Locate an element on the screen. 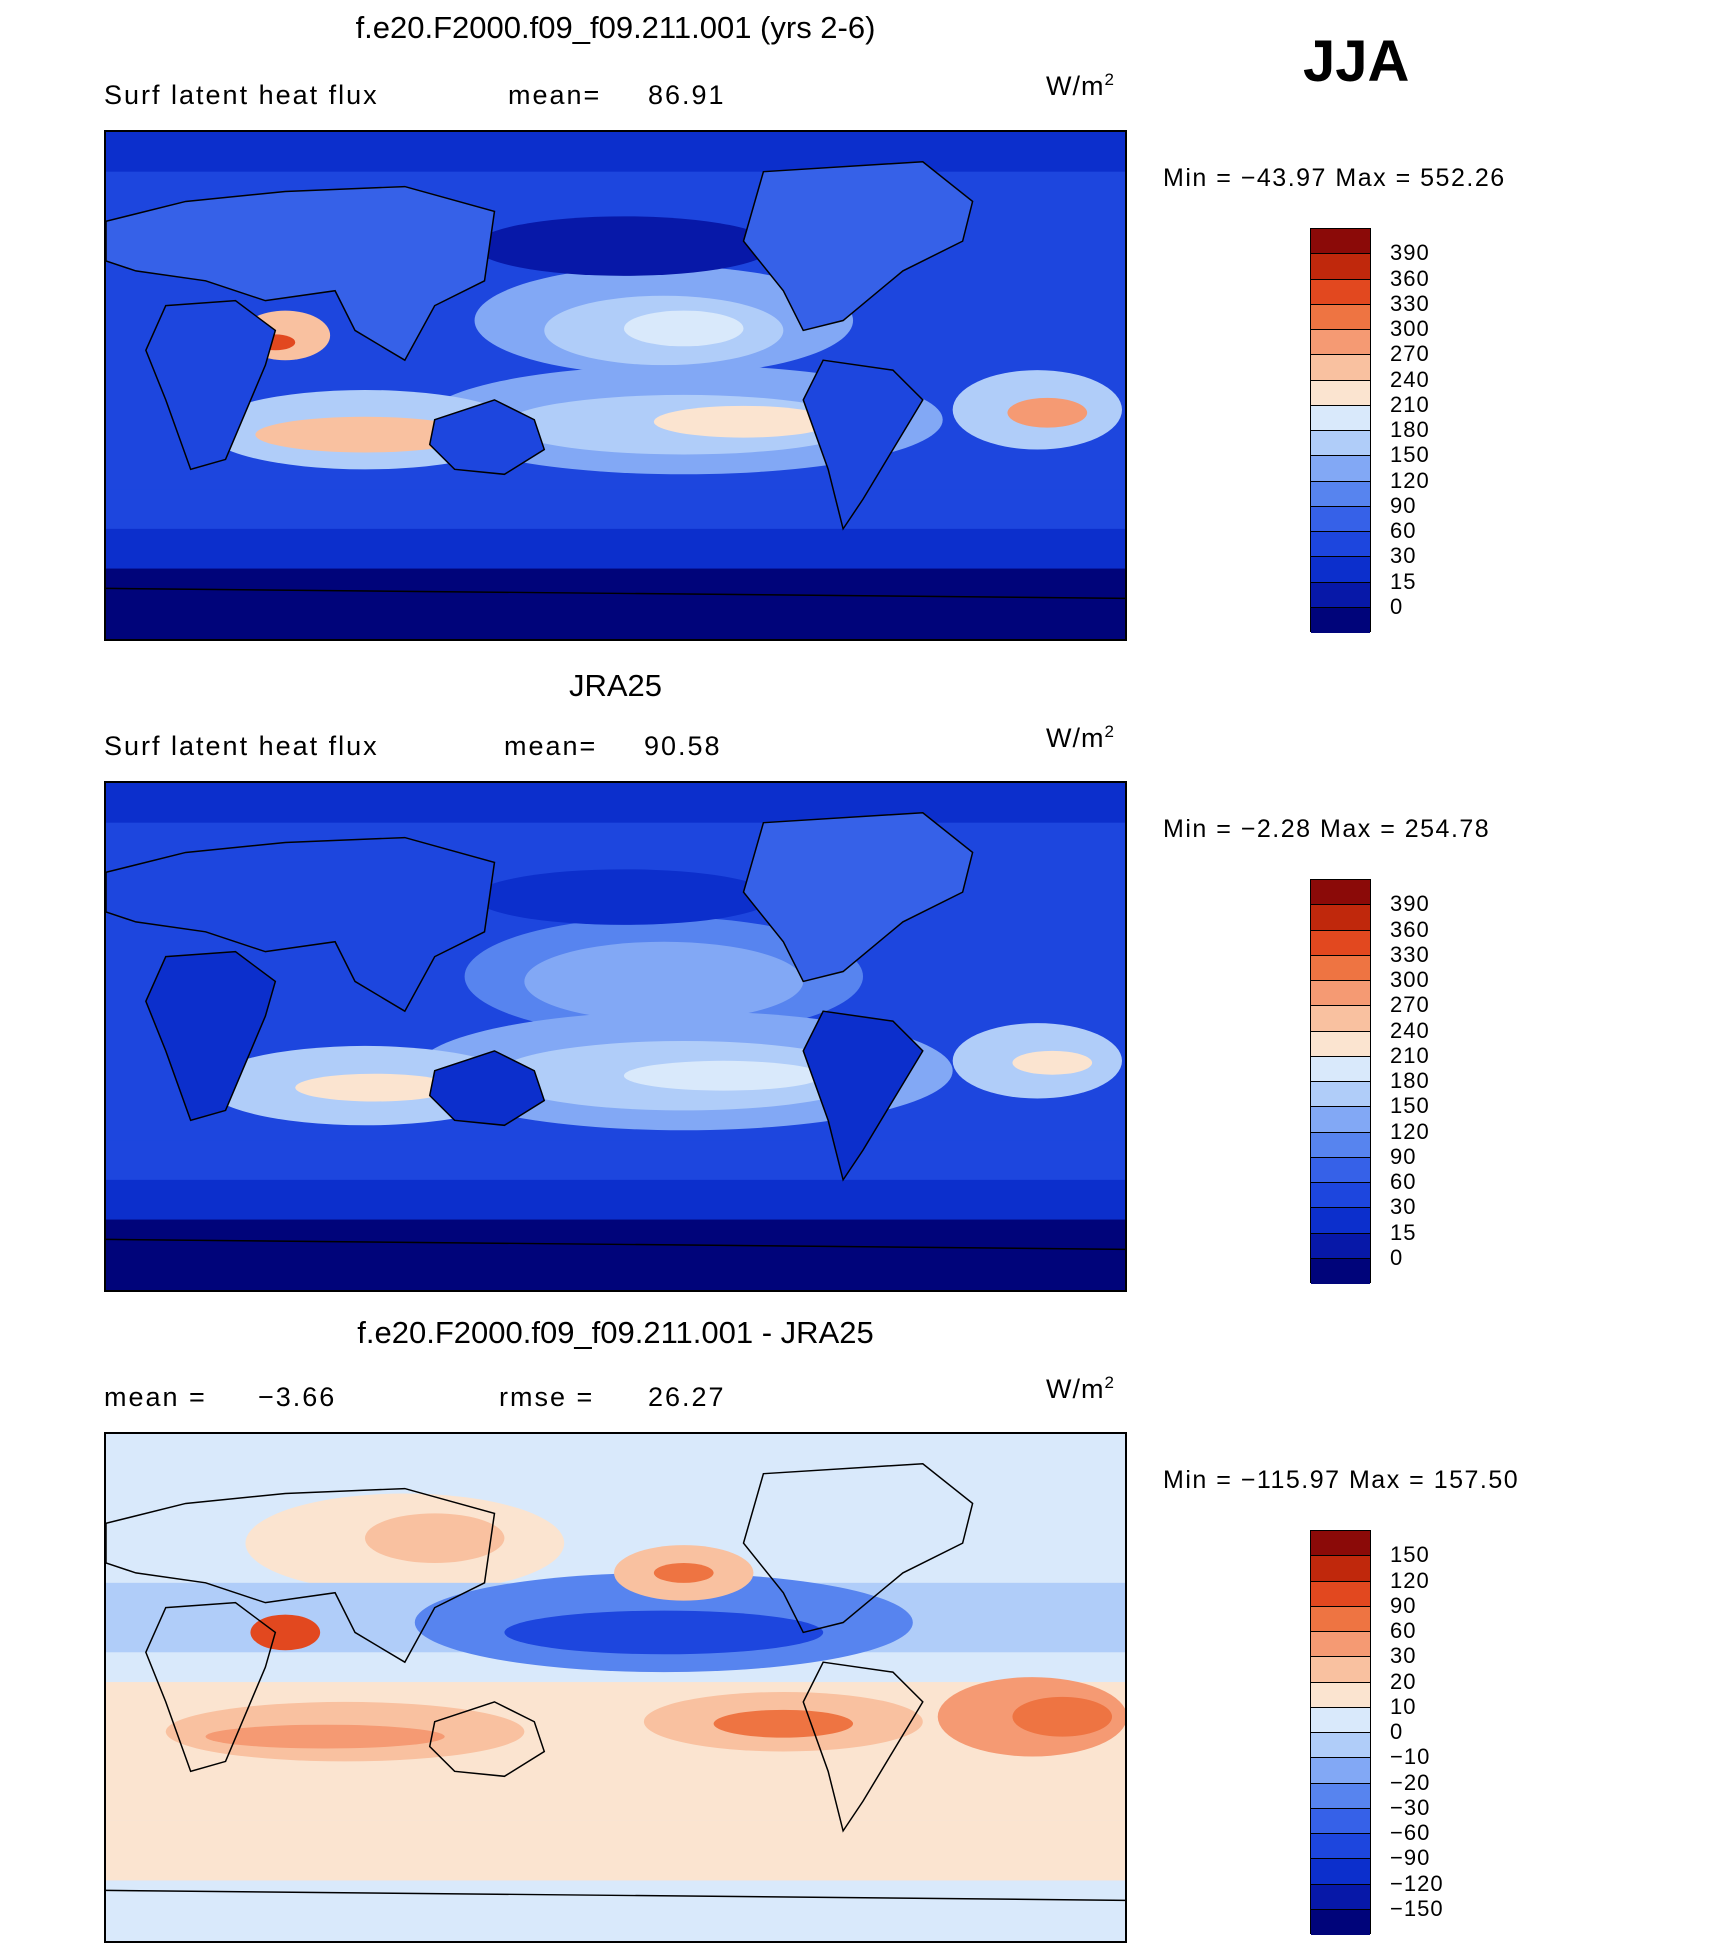 Image resolution: width=1710 pixels, height=1952 pixels. panel-obs-colorbar is located at coordinates (1340, 1081).